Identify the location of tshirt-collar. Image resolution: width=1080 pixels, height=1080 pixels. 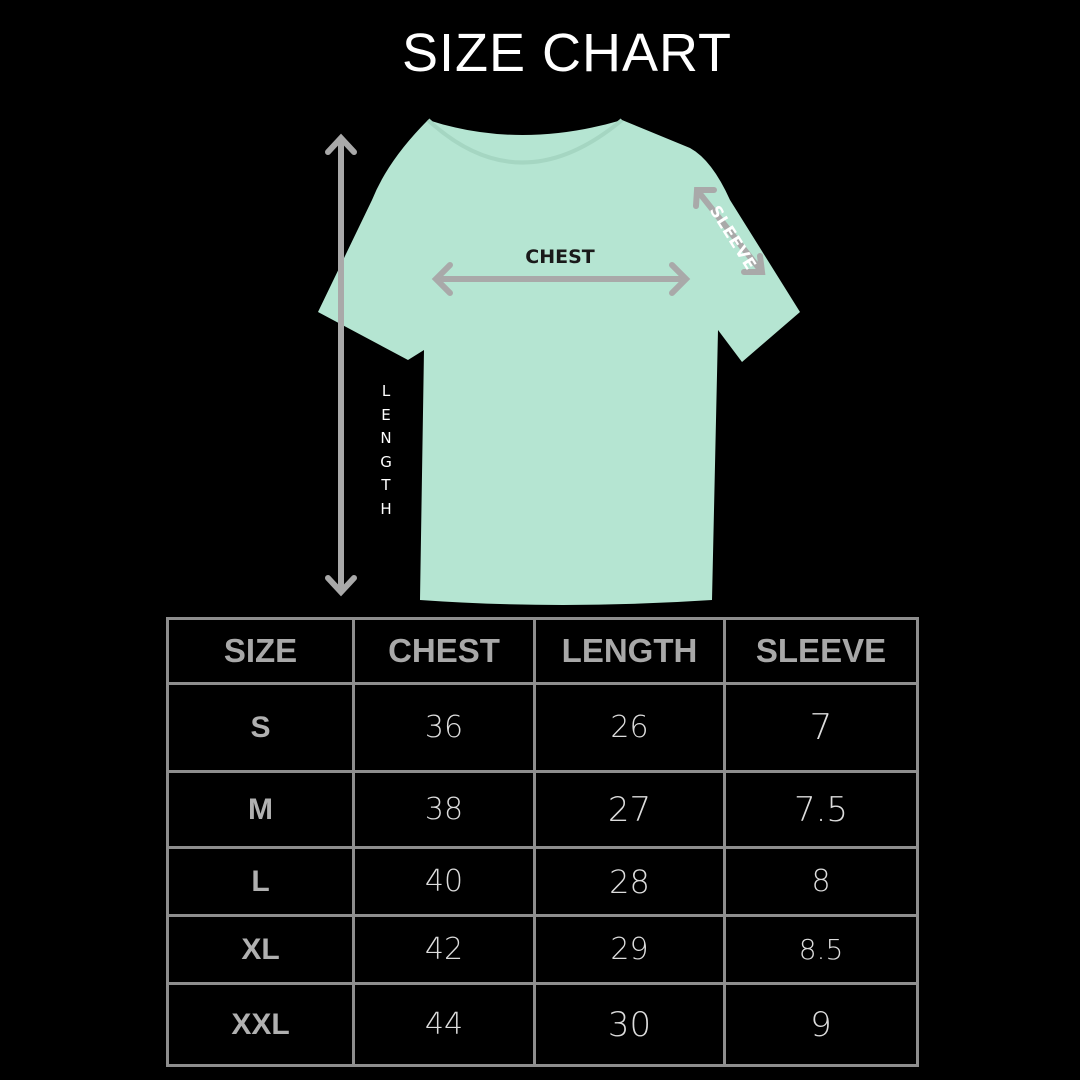
(525, 141).